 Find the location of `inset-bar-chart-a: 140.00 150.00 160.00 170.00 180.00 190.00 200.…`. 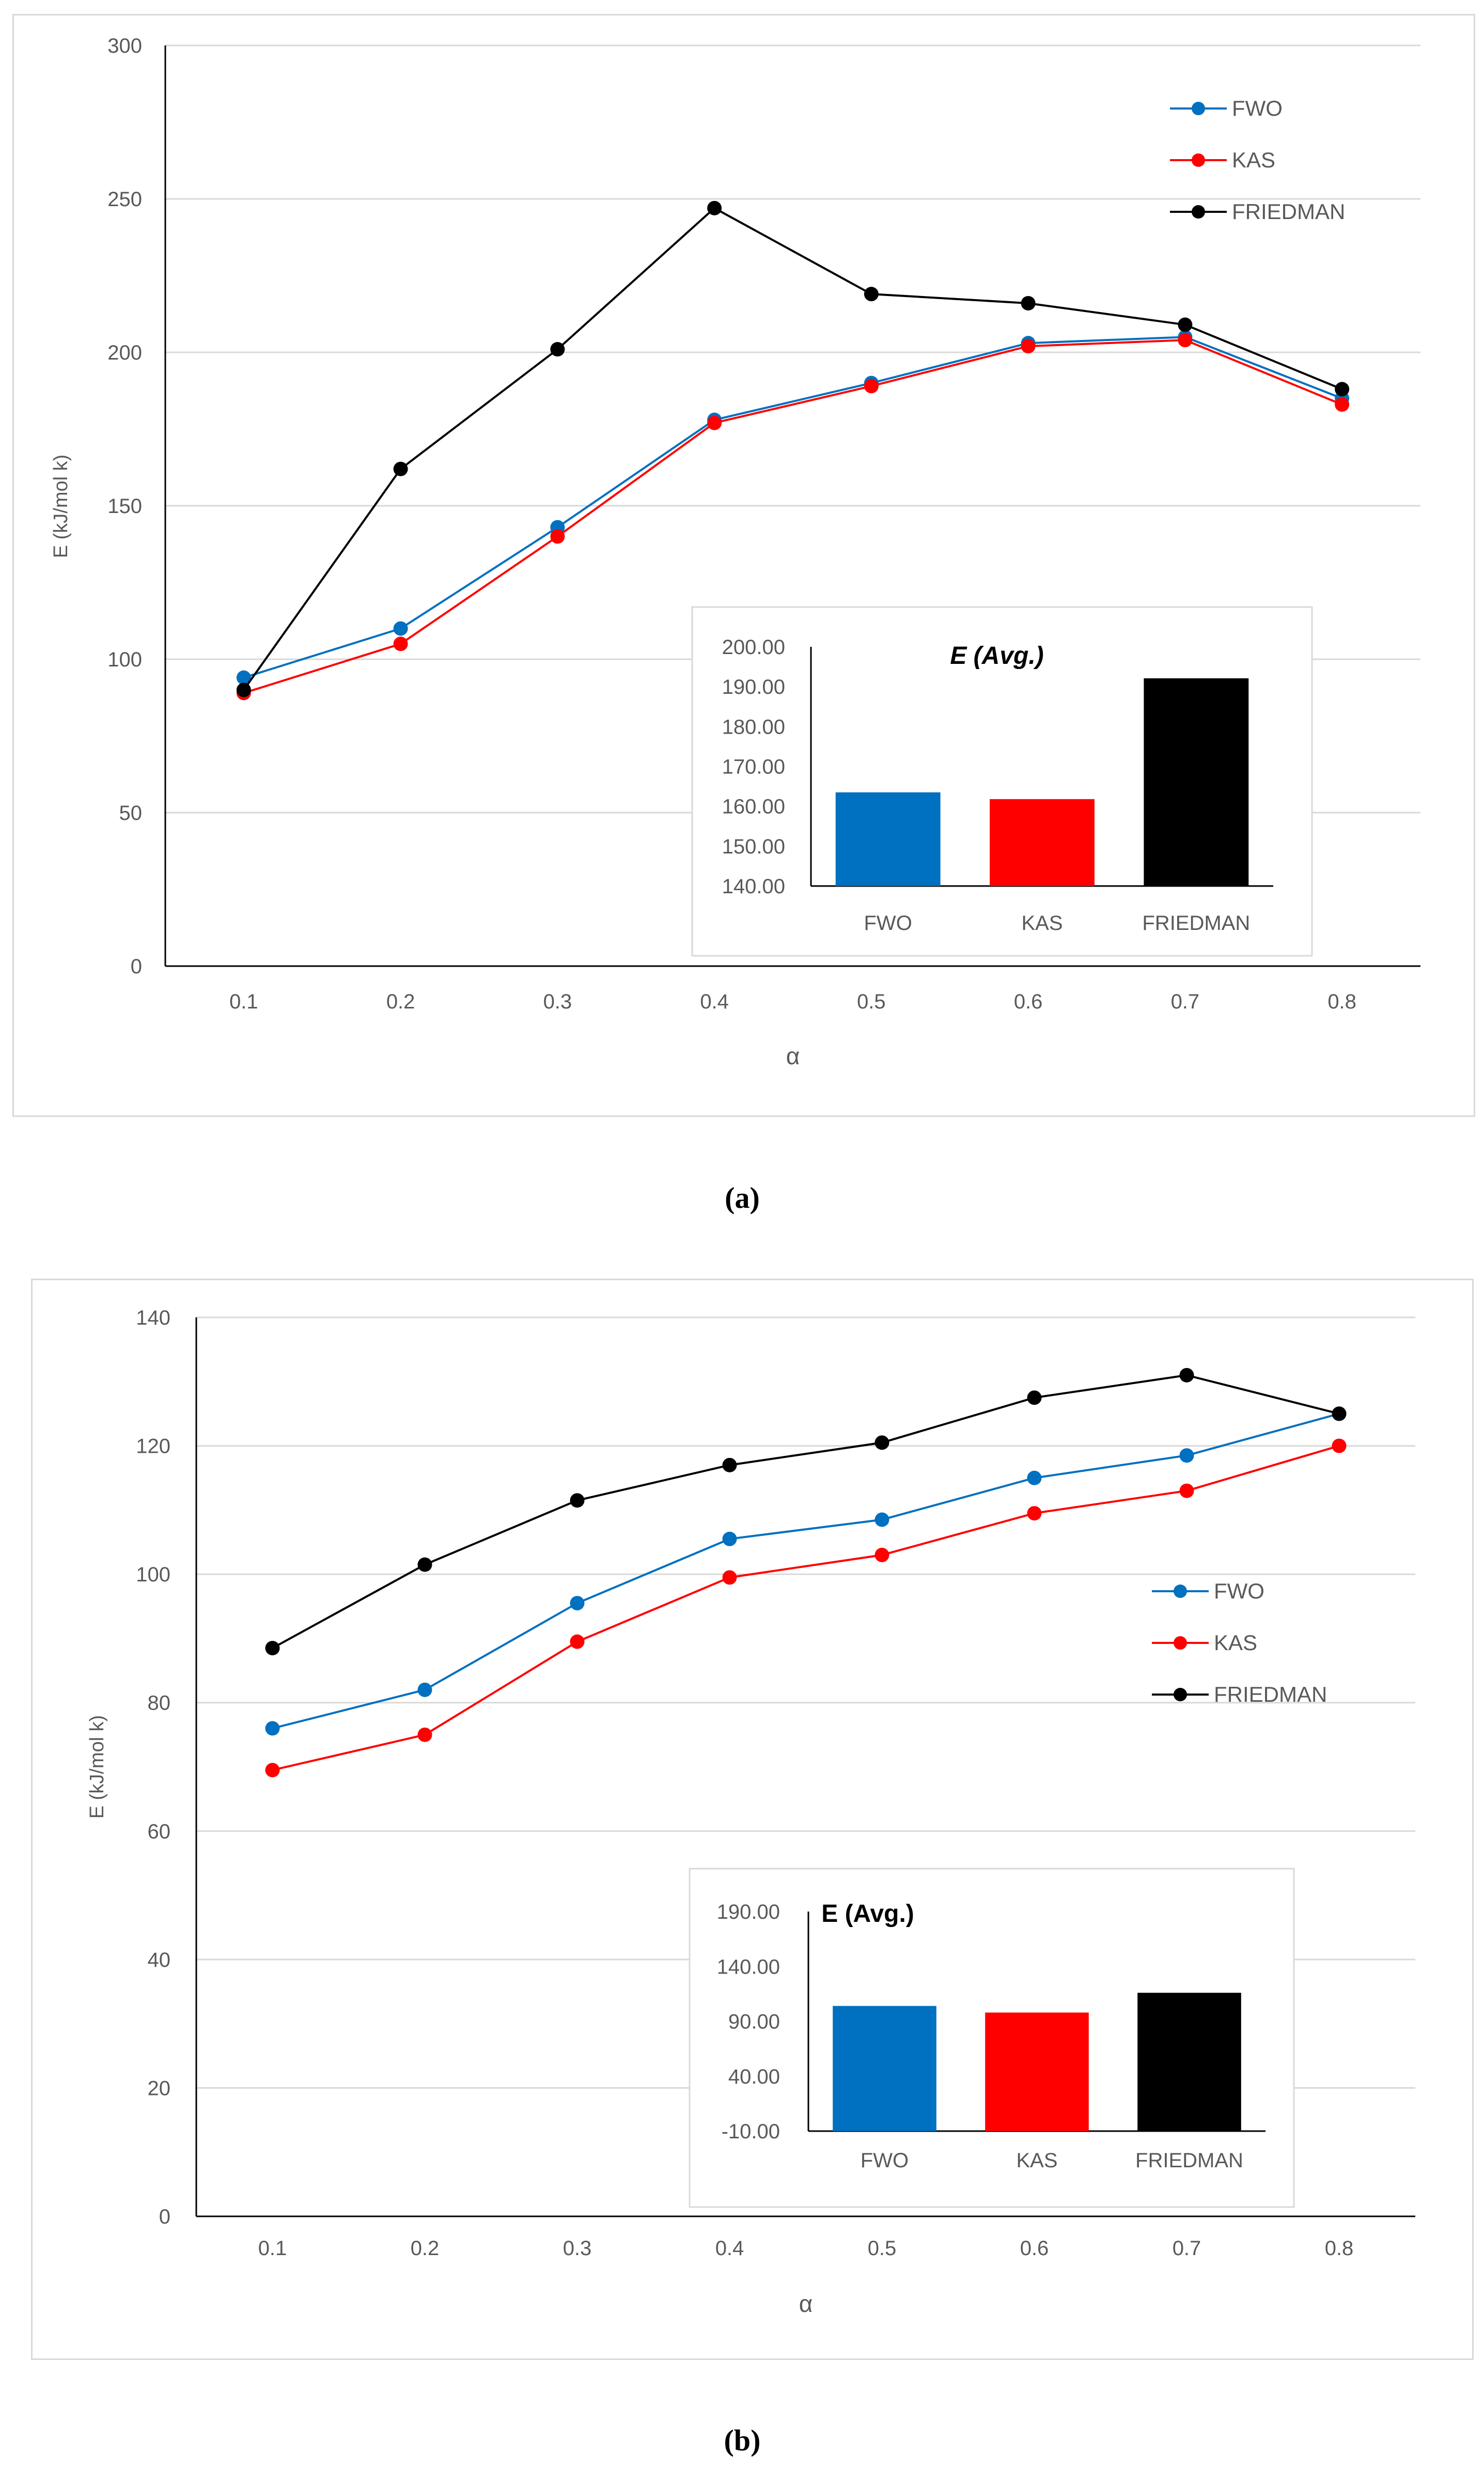

inset-bar-chart-a: 140.00 150.00 160.00 170.00 180.00 190.00 200.… is located at coordinates (1002, 781).